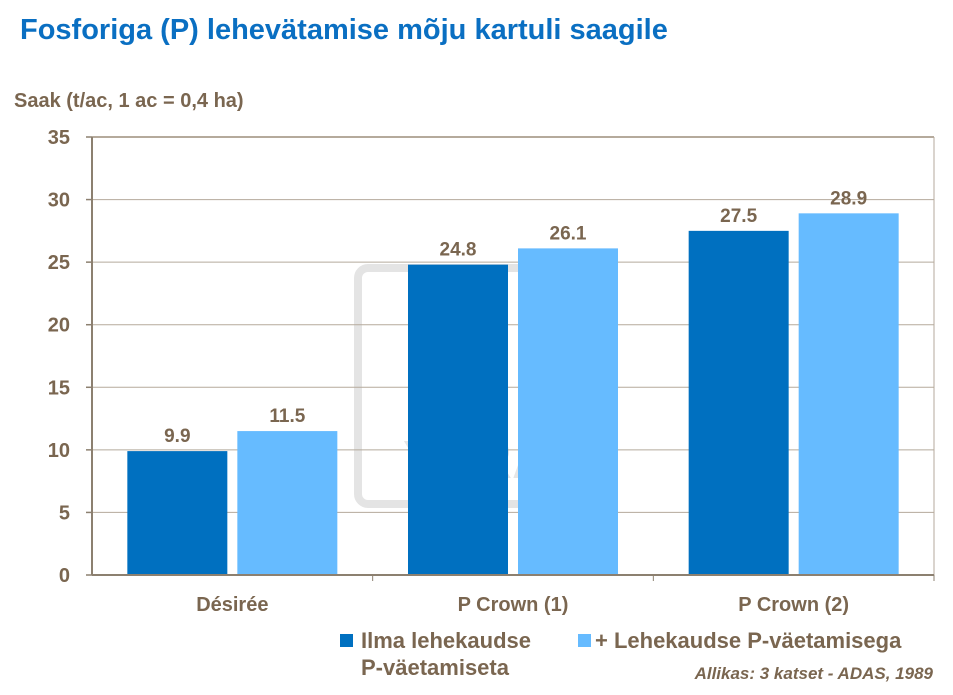  I want to click on y-axis-label: Saak (t/ac, 1 ac = 0,4 ha), so click(129, 101).